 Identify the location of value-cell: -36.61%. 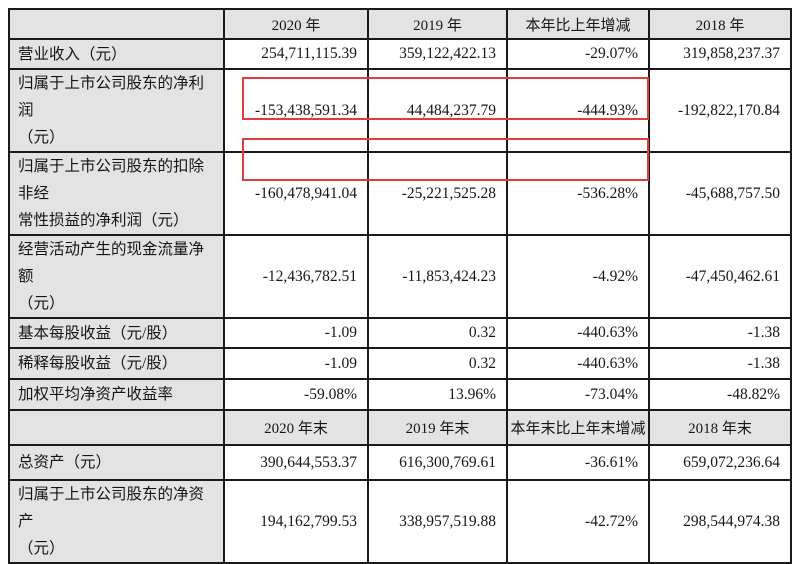
(578, 462).